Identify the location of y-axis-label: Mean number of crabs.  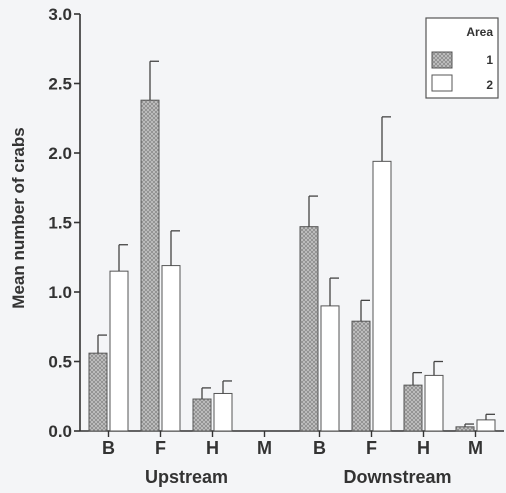
(18, 217).